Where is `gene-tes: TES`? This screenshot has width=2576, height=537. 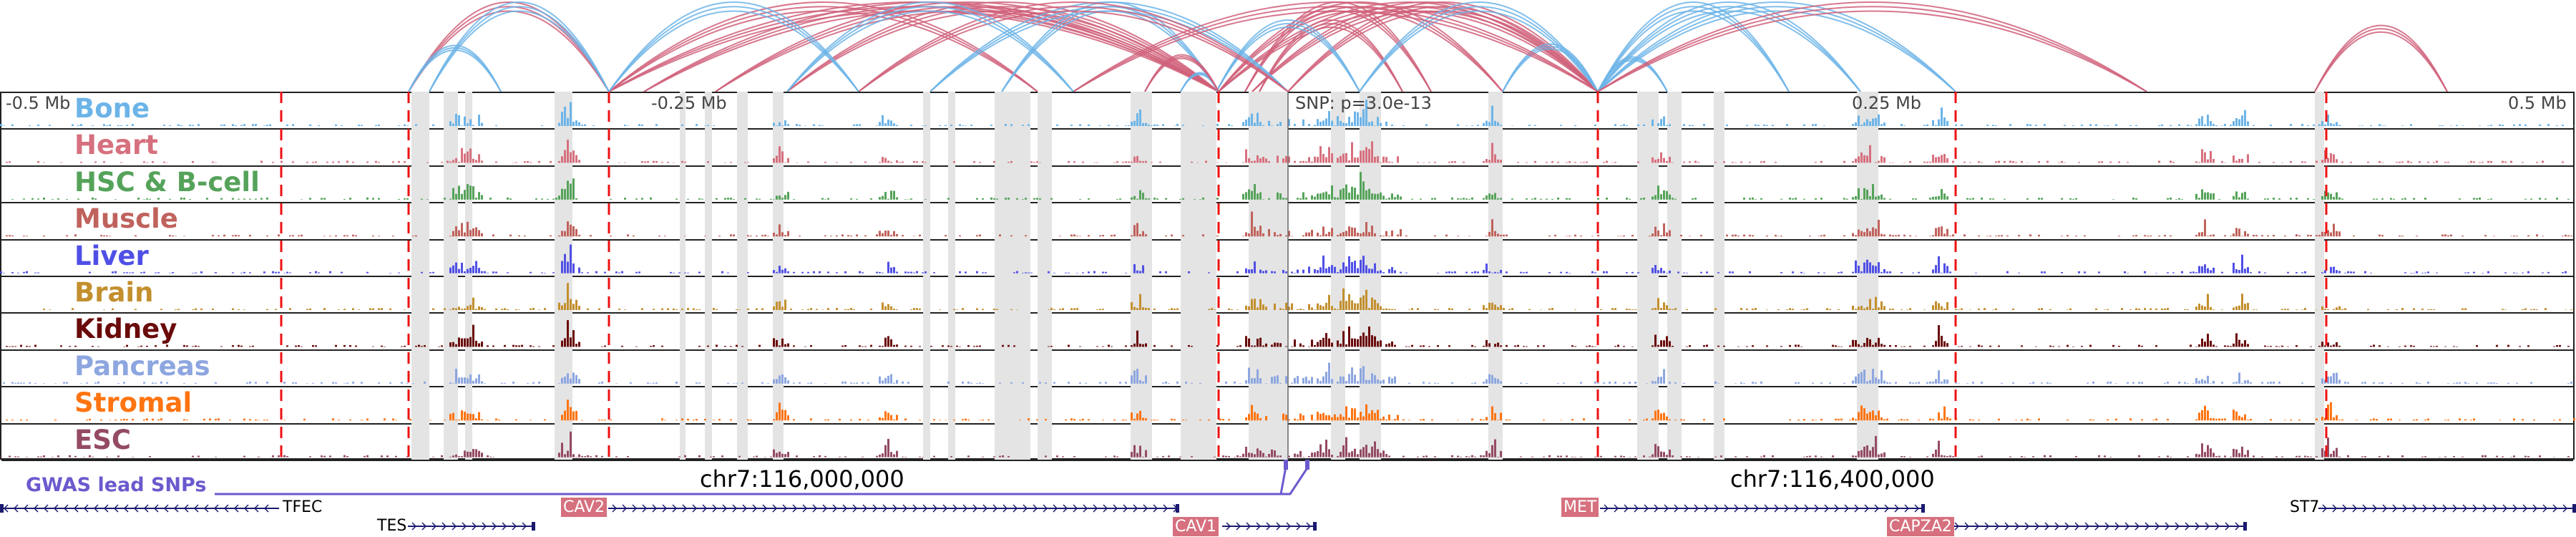 gene-tes: TES is located at coordinates (392, 526).